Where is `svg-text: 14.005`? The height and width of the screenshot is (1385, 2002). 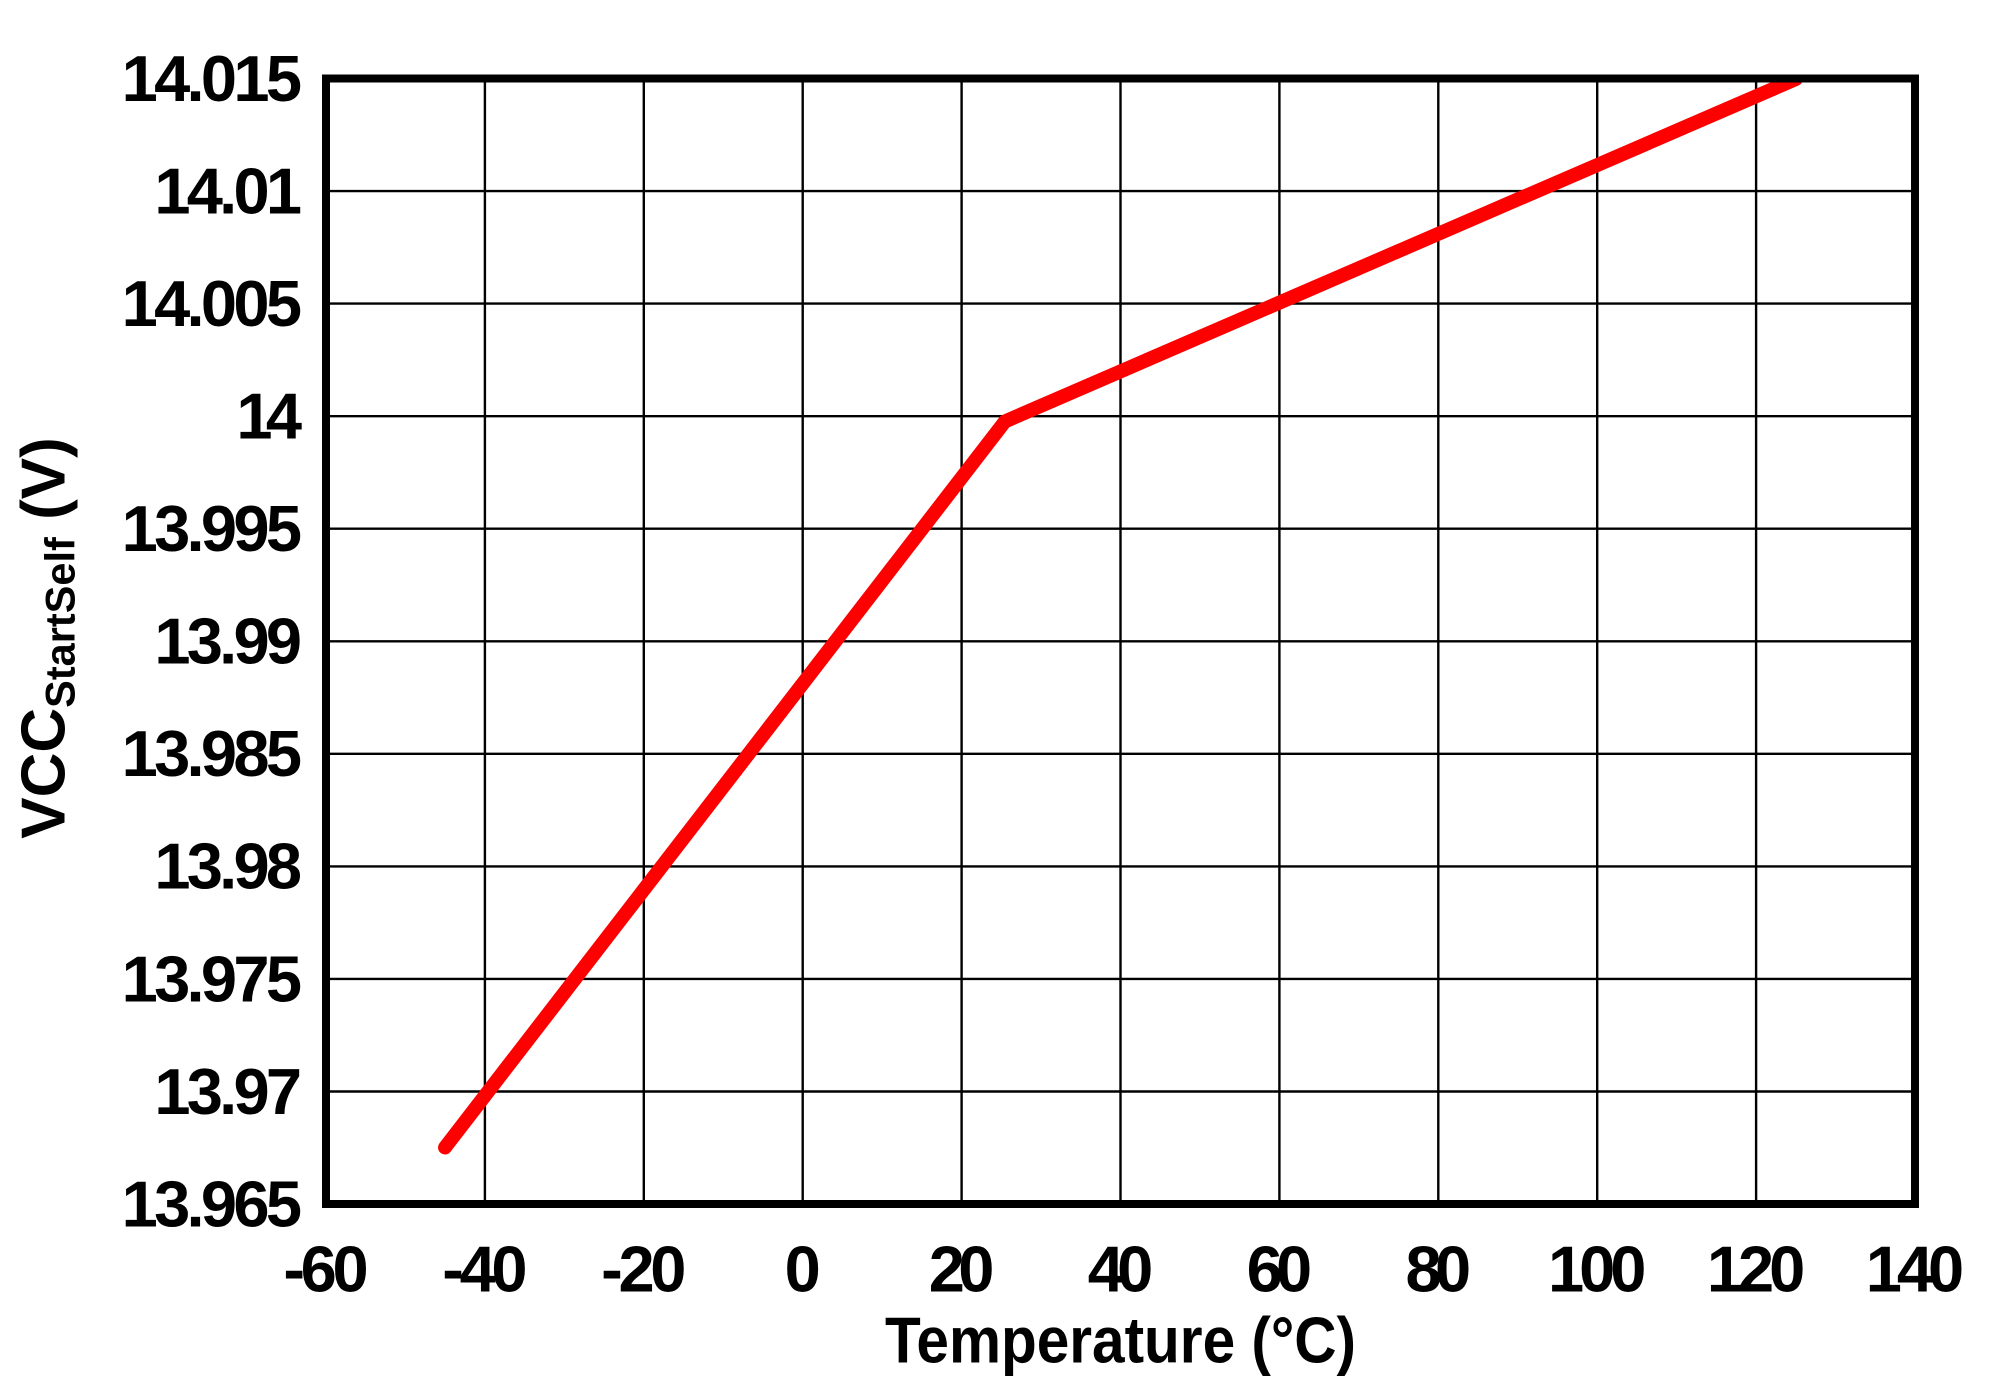
svg-text: 14.005 is located at coordinates (212, 303).